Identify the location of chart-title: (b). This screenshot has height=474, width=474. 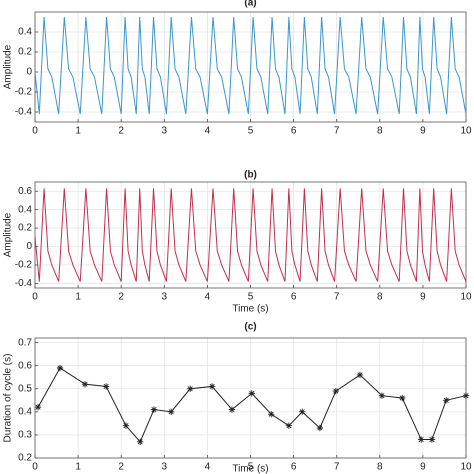
(250, 175).